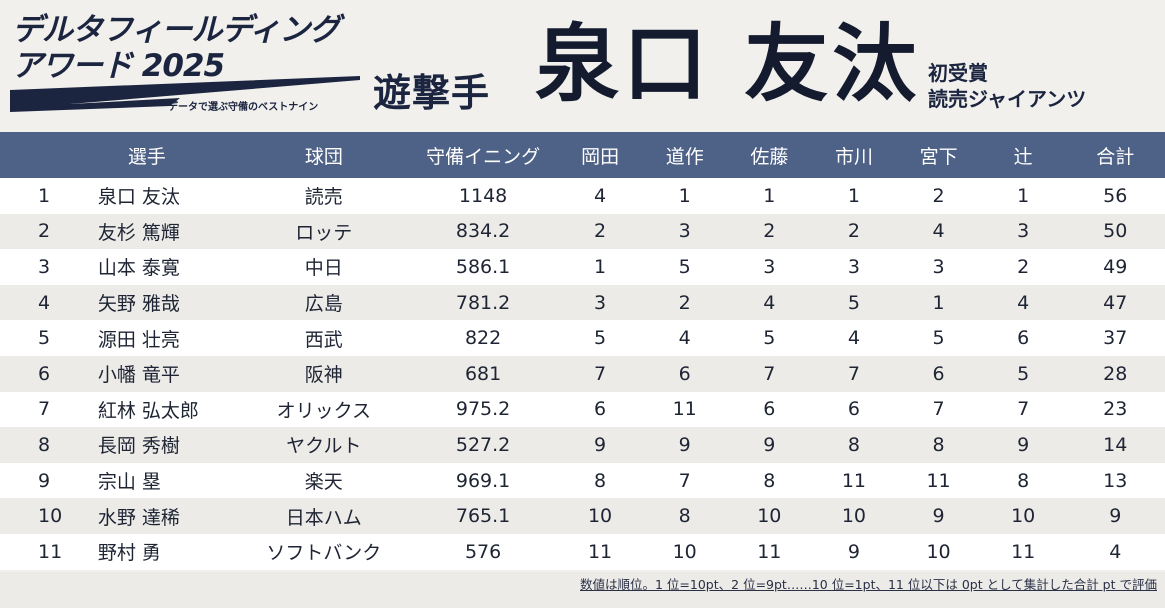 The width and height of the screenshot is (1165, 608). What do you see at coordinates (44, 373) in the screenshot?
I see `rank-cell: 6` at bounding box center [44, 373].